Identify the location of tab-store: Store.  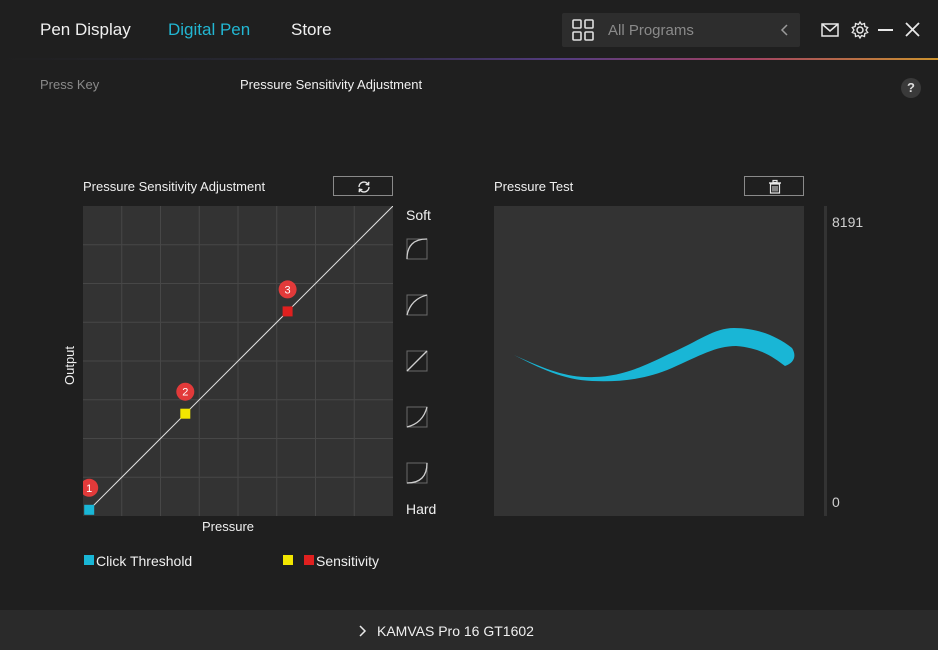
(311, 29).